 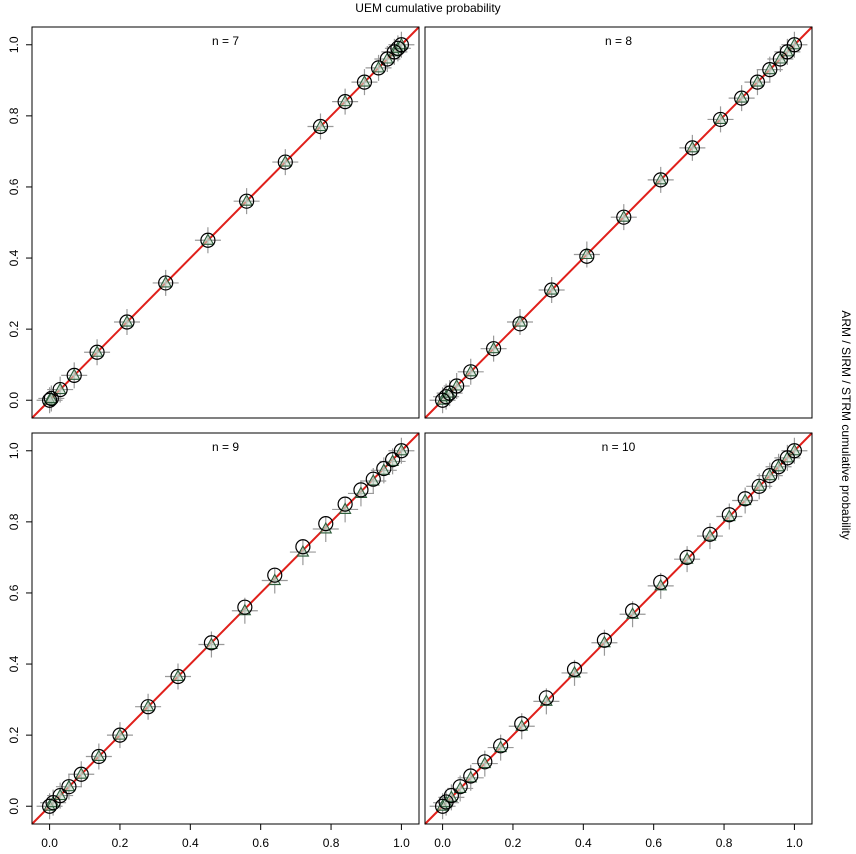 I want to click on panel-title: n = 9, so click(x=225, y=447).